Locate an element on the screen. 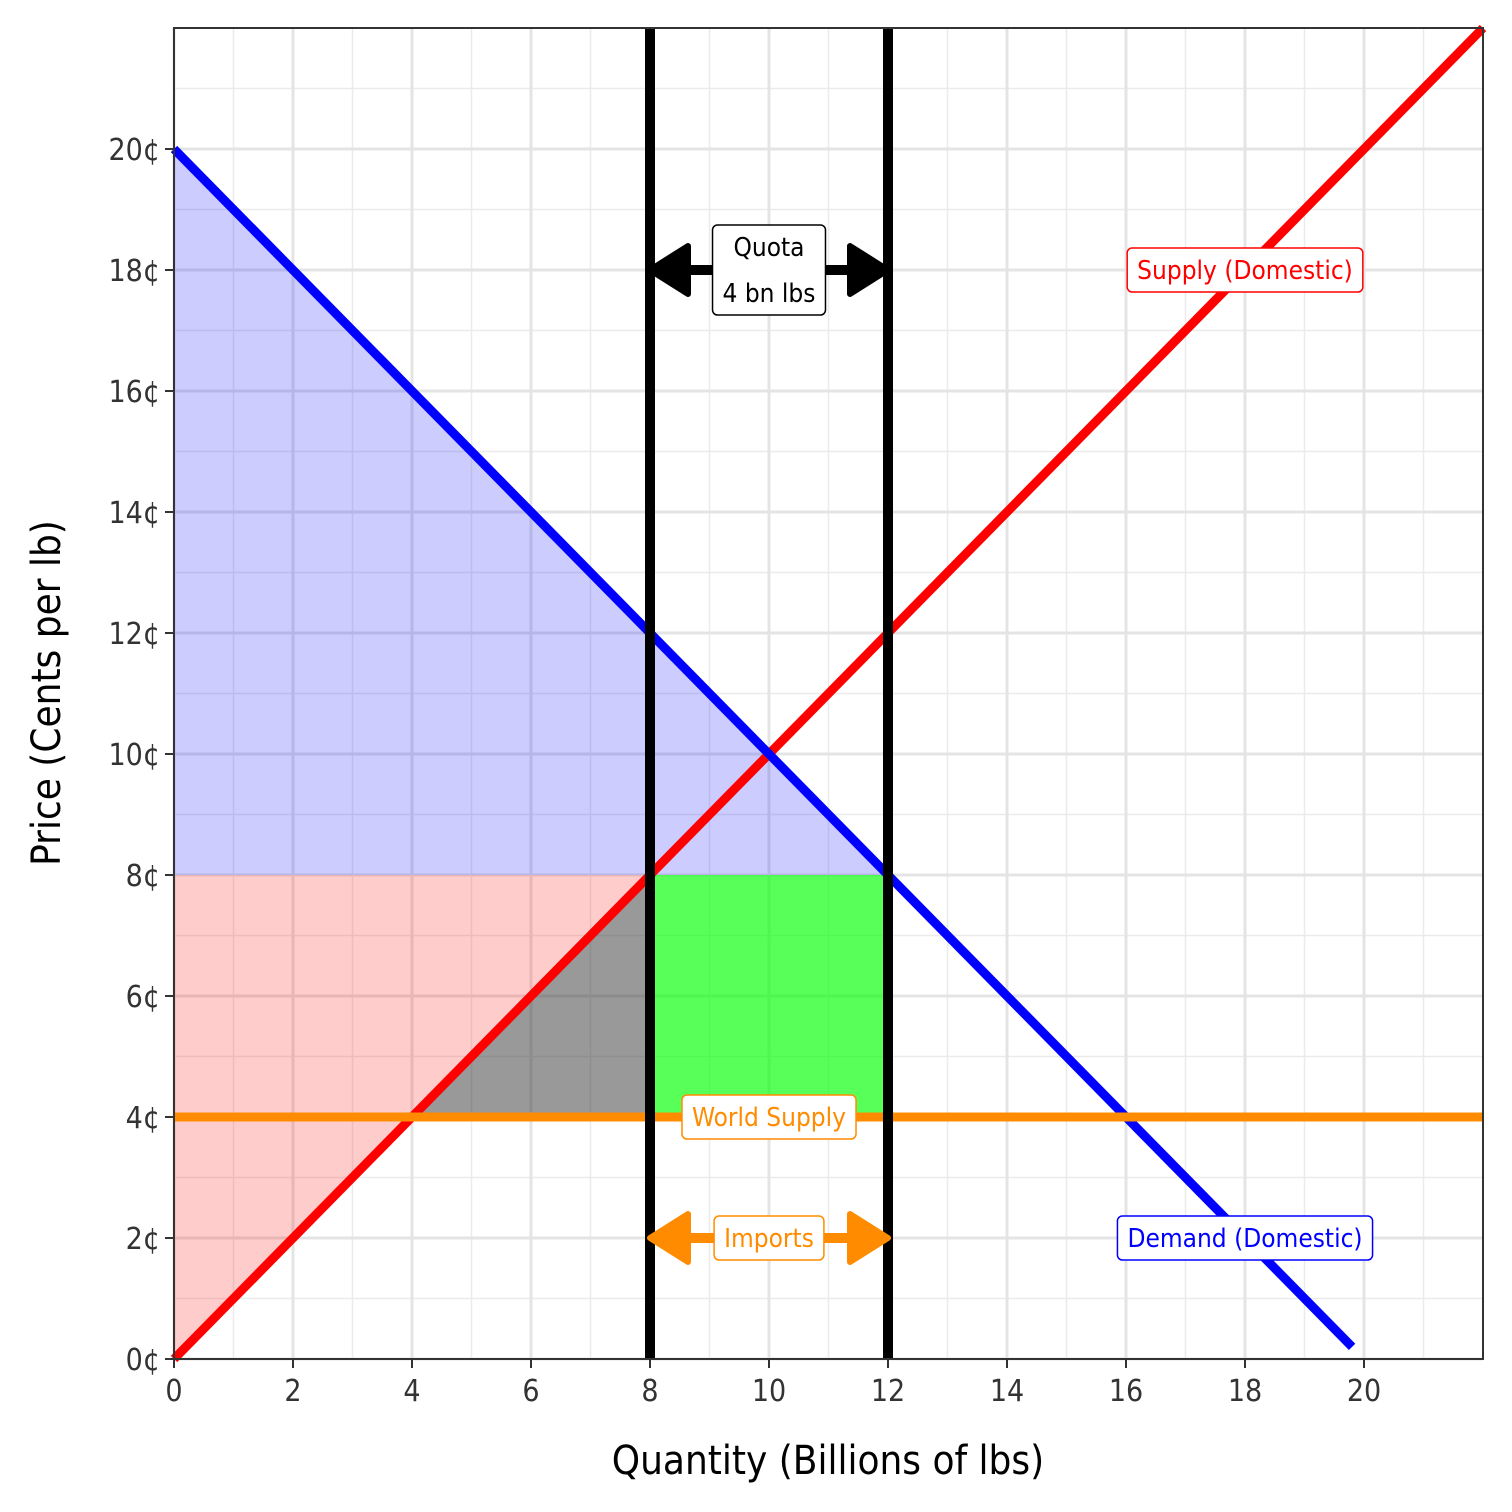  y-axis-title: Price (Cents per lb) is located at coordinates (47, 693).